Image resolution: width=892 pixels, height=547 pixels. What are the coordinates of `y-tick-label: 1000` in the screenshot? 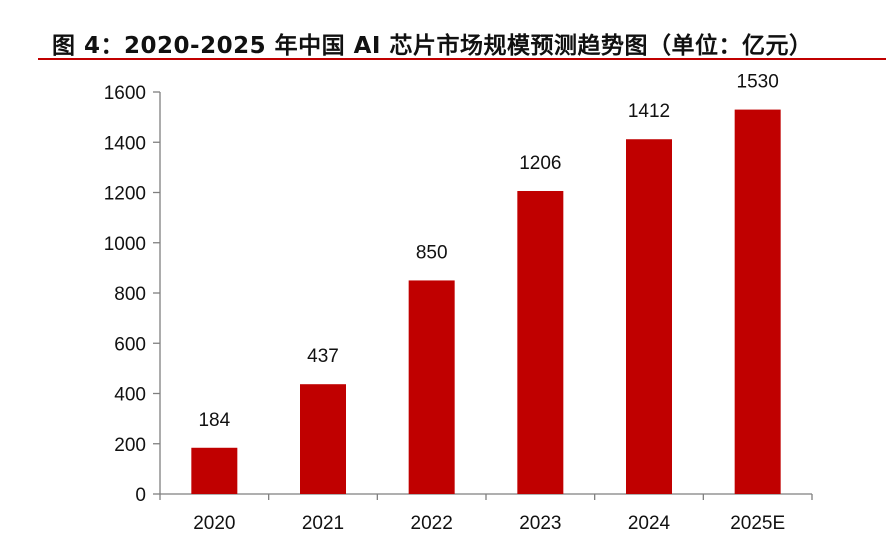 It's located at (125, 244).